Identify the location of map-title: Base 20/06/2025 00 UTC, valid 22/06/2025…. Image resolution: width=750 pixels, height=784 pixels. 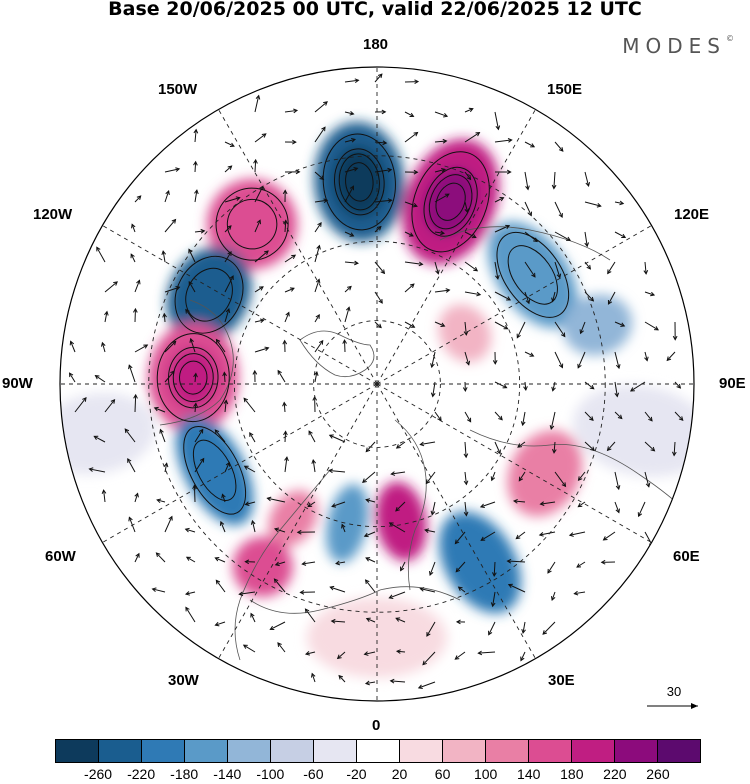
(375, 10).